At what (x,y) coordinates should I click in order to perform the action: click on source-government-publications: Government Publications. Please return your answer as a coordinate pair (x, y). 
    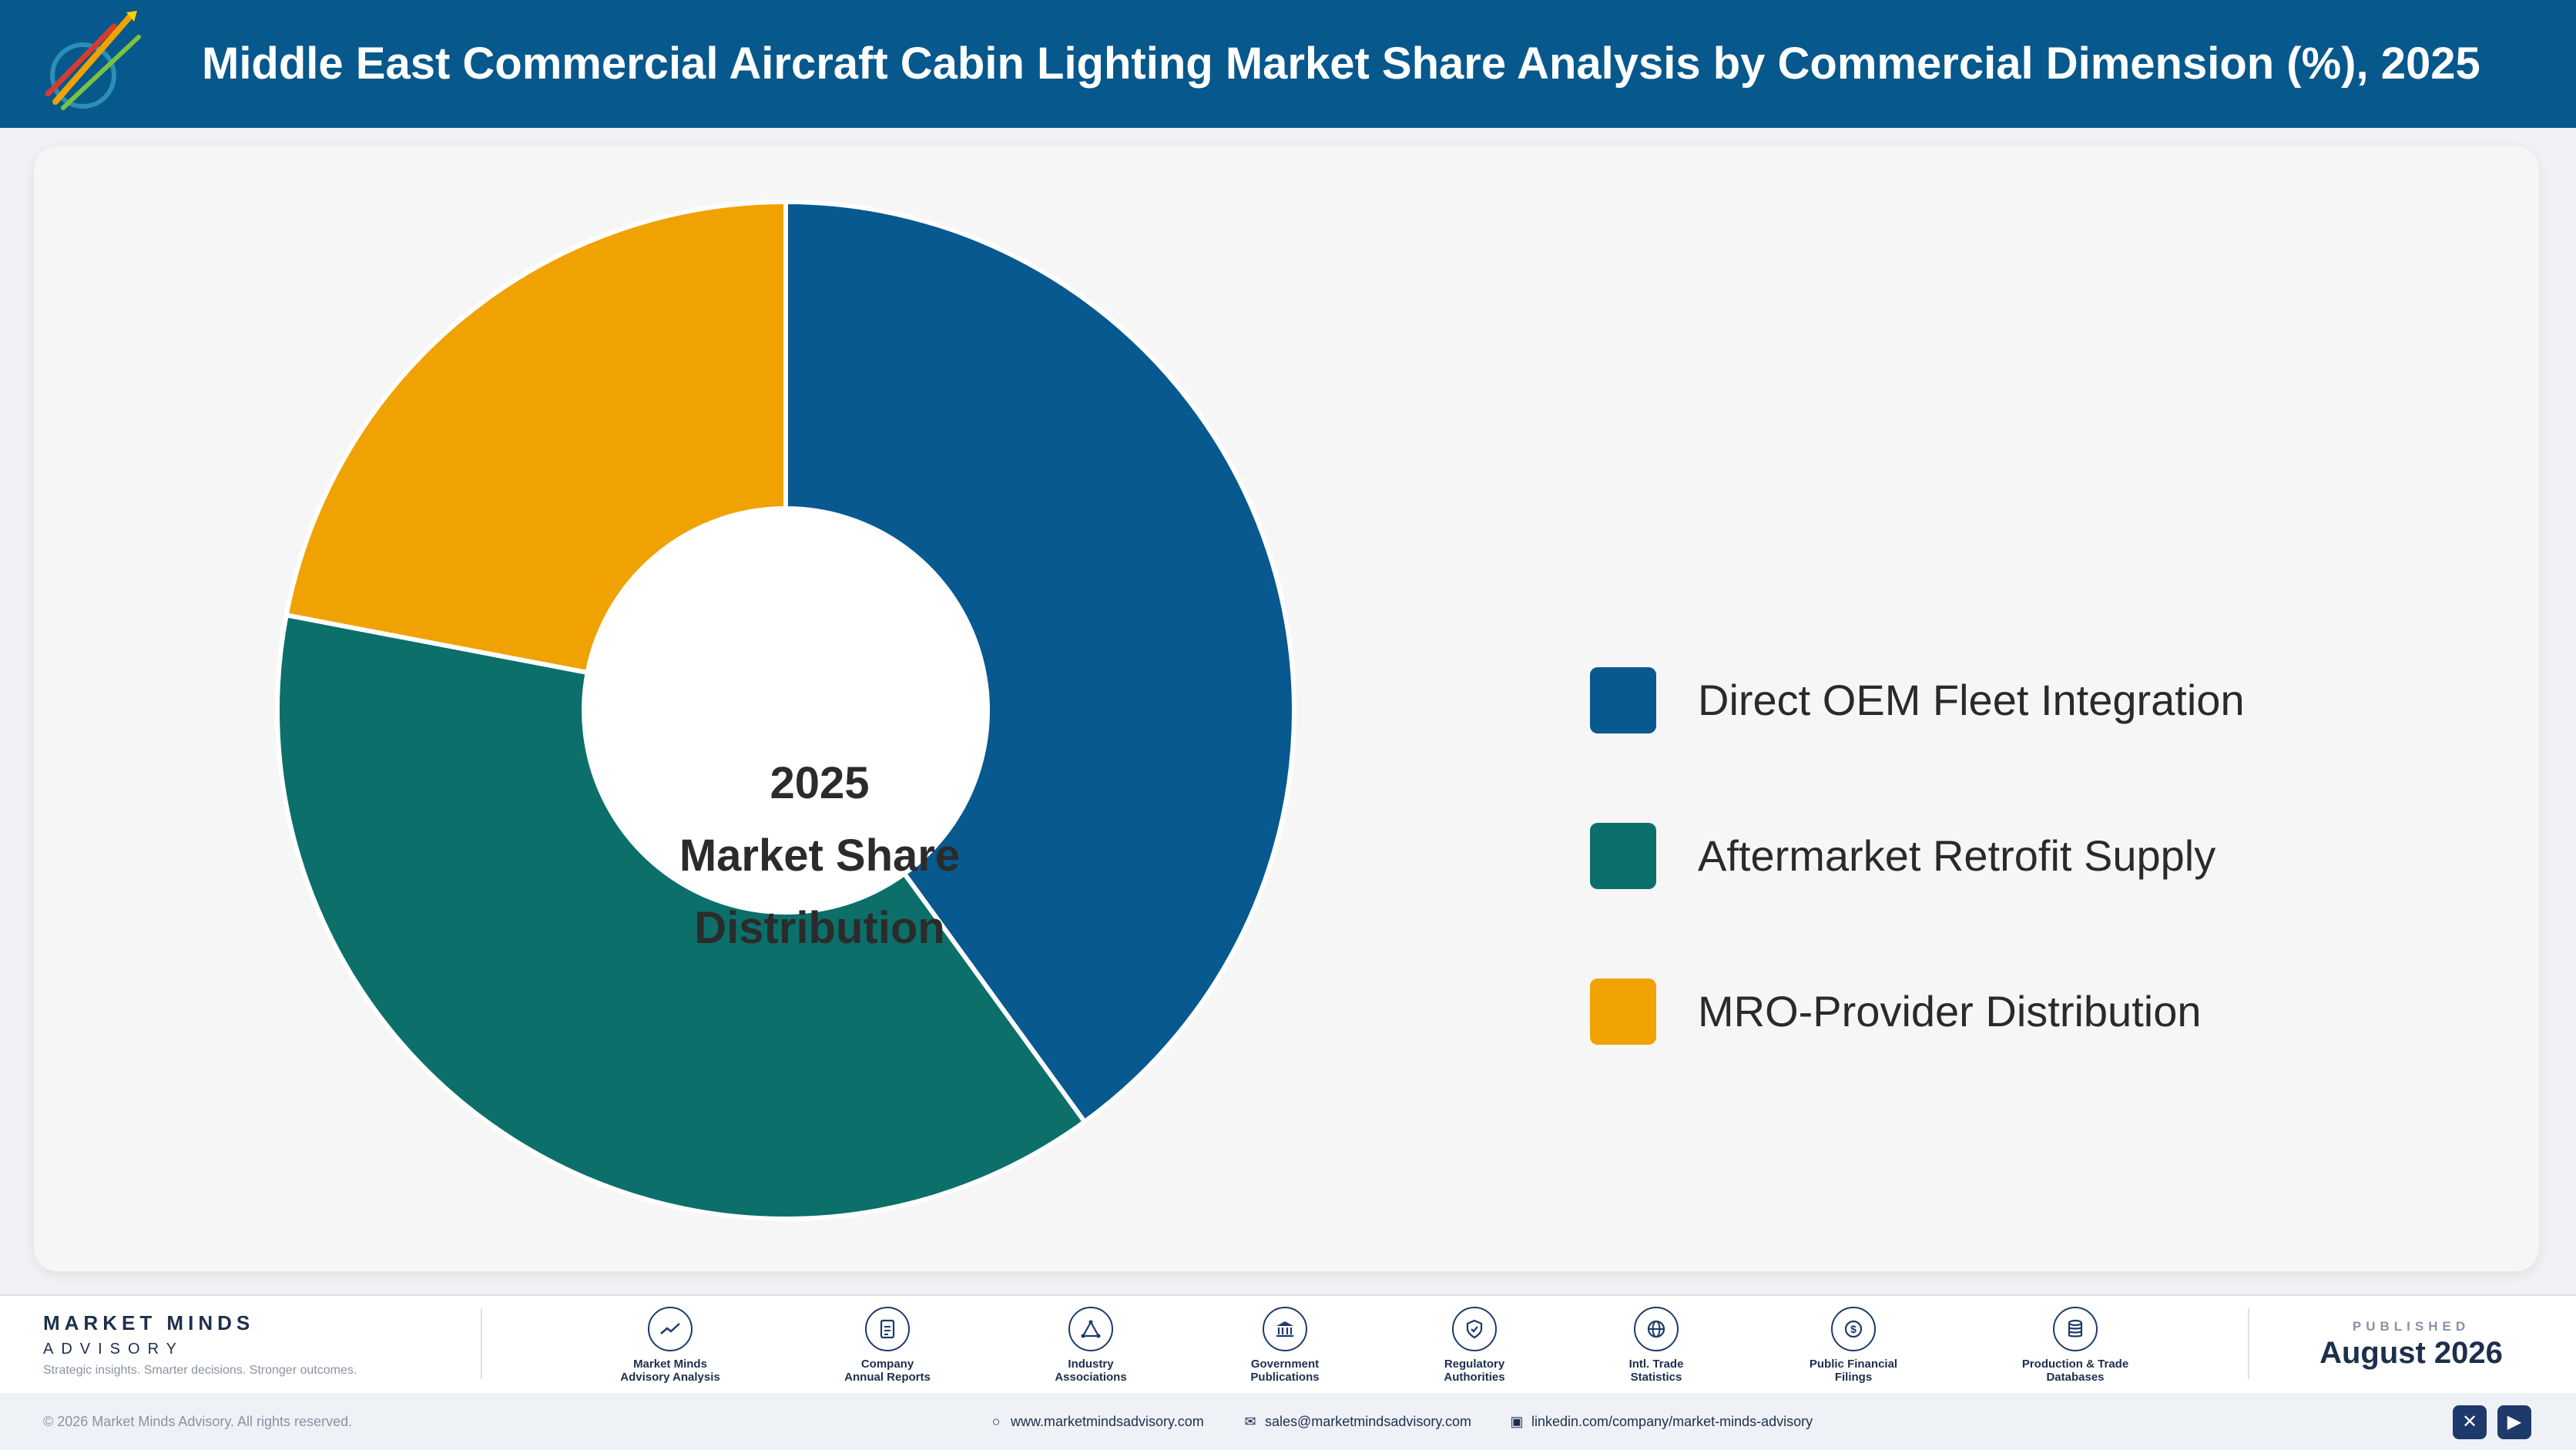
    Looking at the image, I should click on (1285, 1345).